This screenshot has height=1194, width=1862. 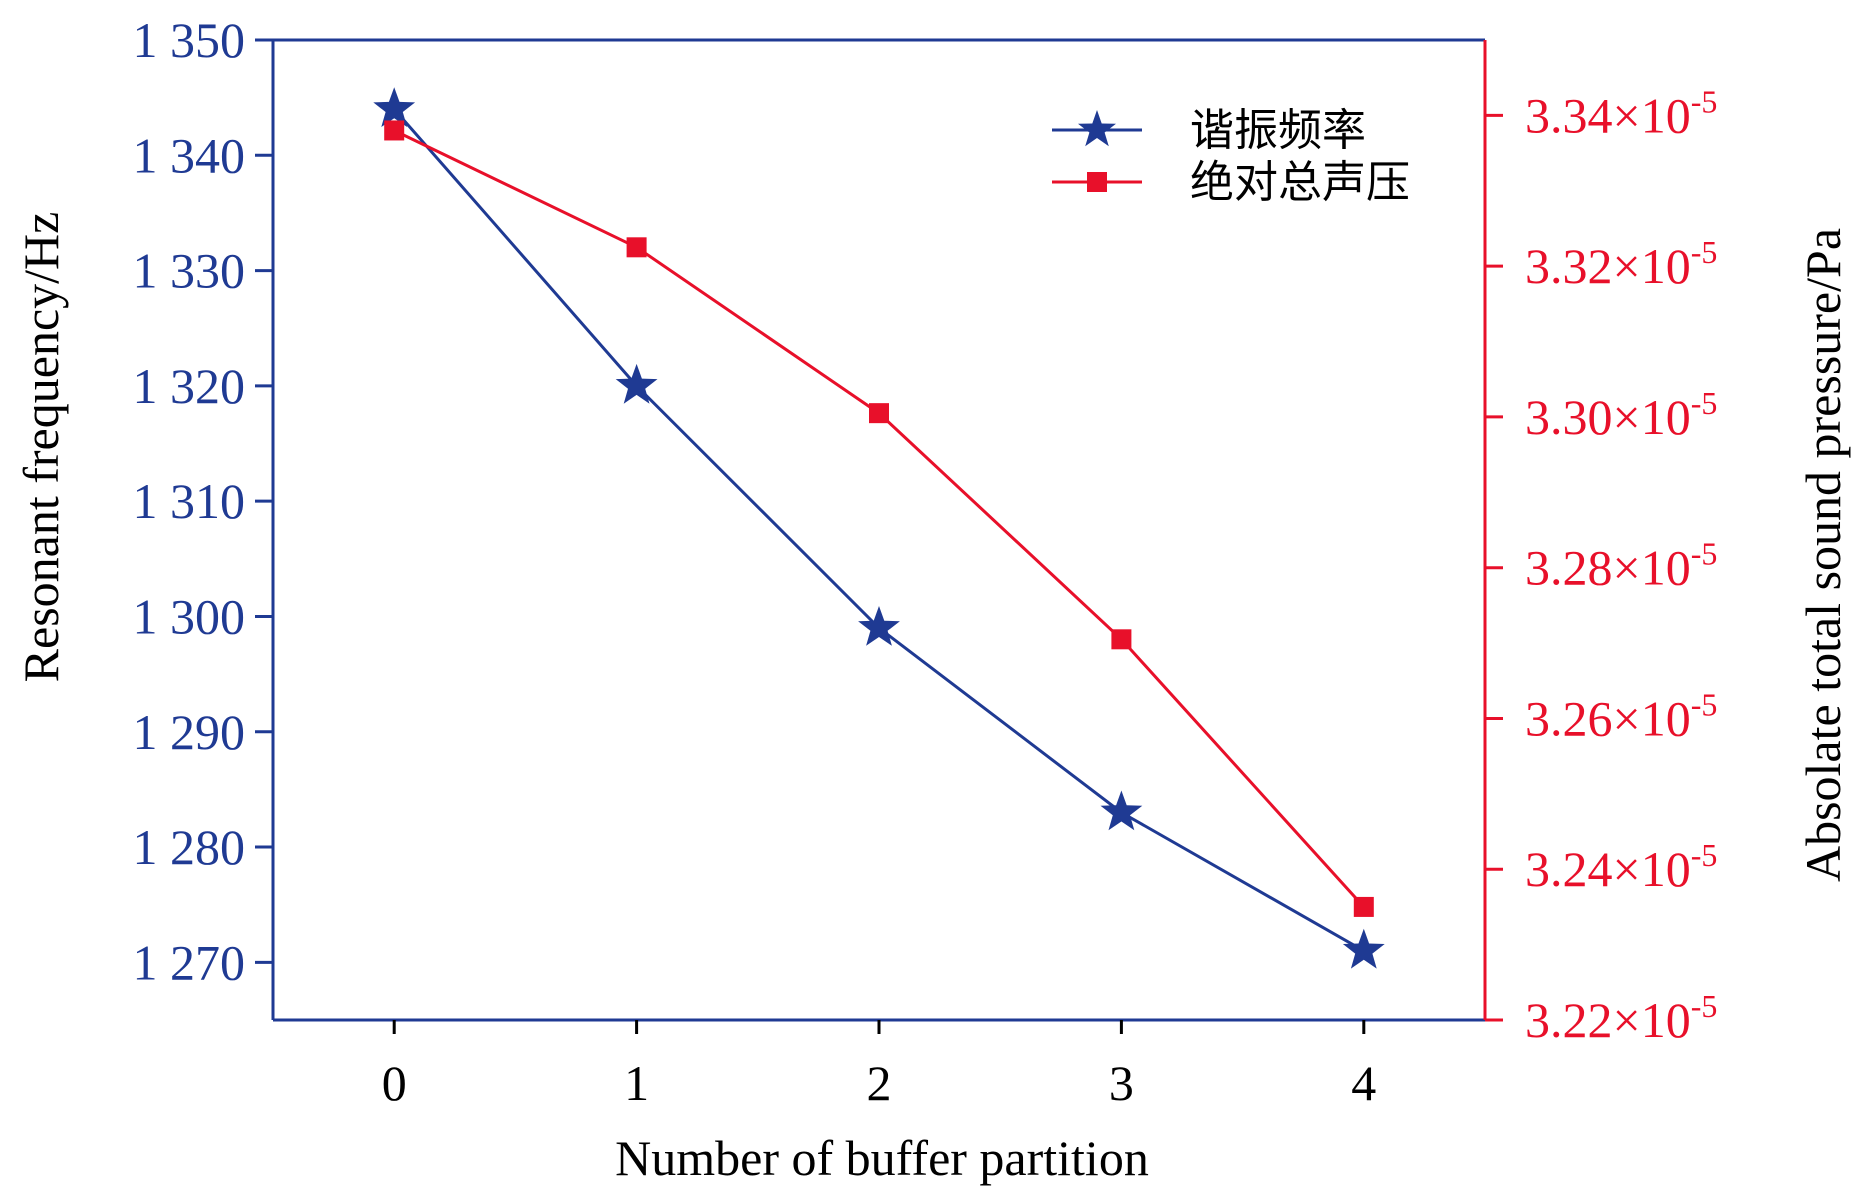 I want to click on x-tick-label: 1, so click(x=636, y=1083).